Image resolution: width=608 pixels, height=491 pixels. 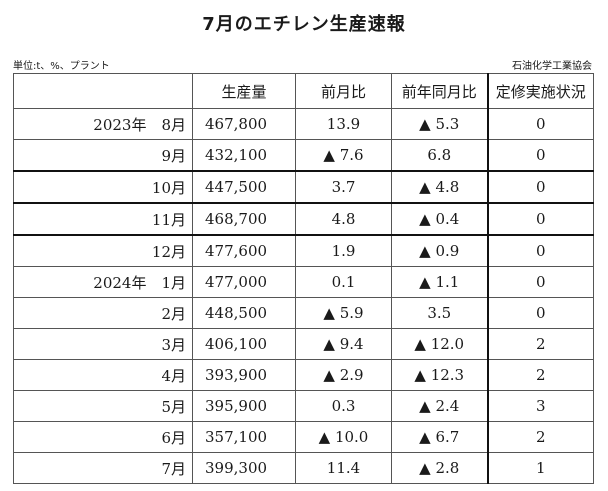 What do you see at coordinates (103, 282) in the screenshot?
I see `period-cell: 2024年 1月` at bounding box center [103, 282].